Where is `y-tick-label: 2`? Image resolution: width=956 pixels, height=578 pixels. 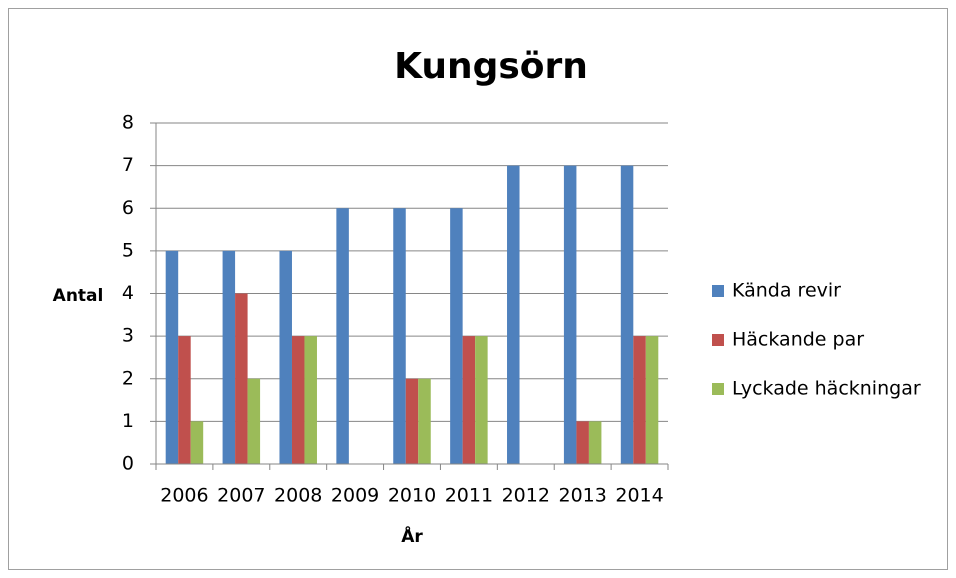
y-tick-label: 2 is located at coordinates (128, 378).